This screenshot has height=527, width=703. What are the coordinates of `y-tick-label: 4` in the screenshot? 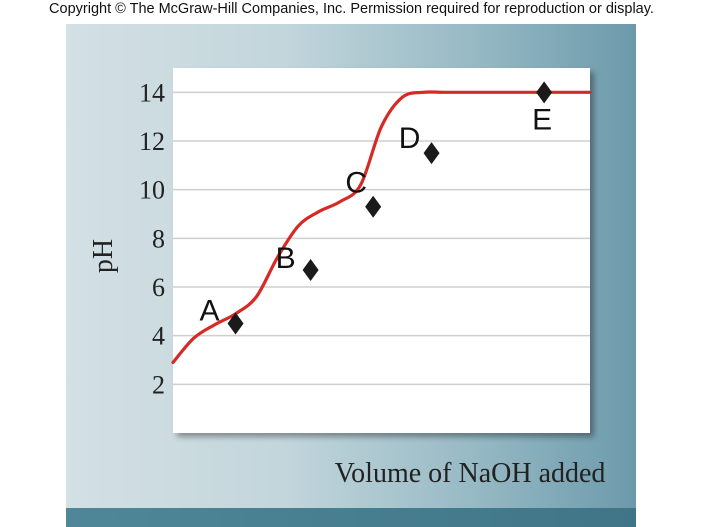 It's located at (158, 336).